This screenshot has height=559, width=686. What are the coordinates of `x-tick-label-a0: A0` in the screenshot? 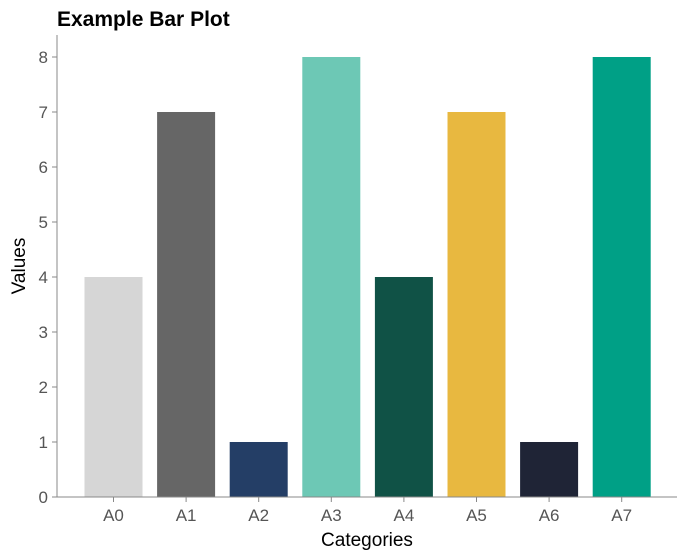 It's located at (113, 515).